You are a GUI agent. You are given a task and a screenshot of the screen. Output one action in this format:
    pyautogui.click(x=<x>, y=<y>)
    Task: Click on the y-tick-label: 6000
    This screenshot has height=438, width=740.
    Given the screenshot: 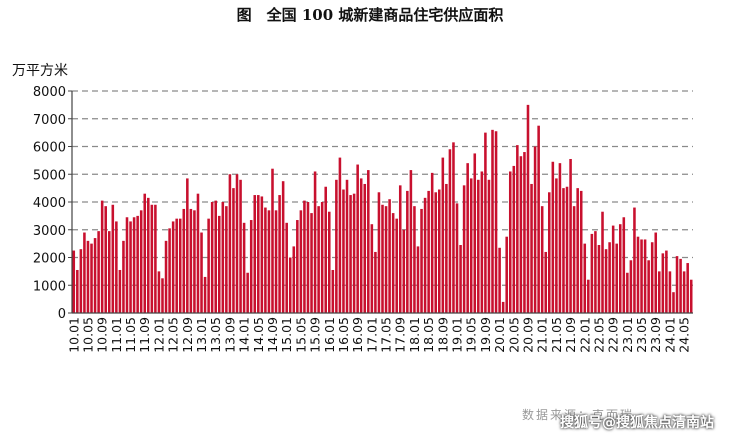 What is the action you would take?
    pyautogui.click(x=49, y=148)
    